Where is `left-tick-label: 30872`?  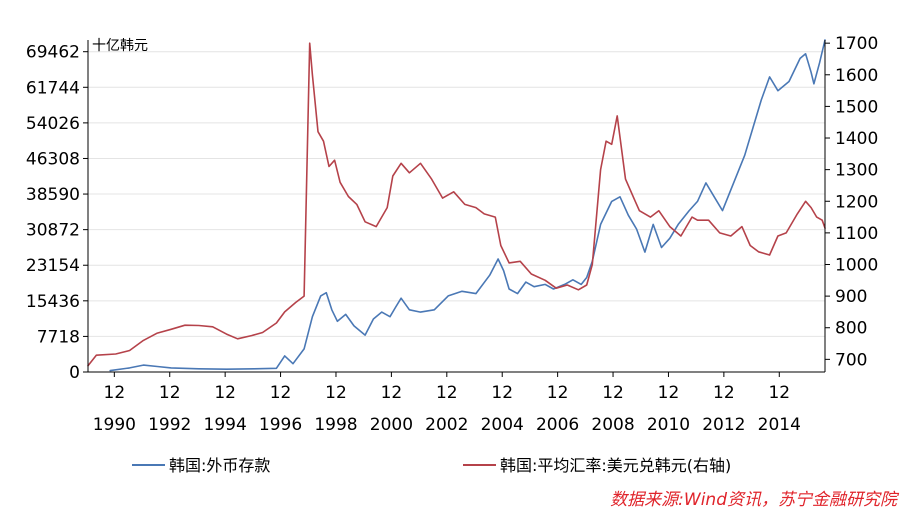
left-tick-label: 30872 is located at coordinates (53, 231).